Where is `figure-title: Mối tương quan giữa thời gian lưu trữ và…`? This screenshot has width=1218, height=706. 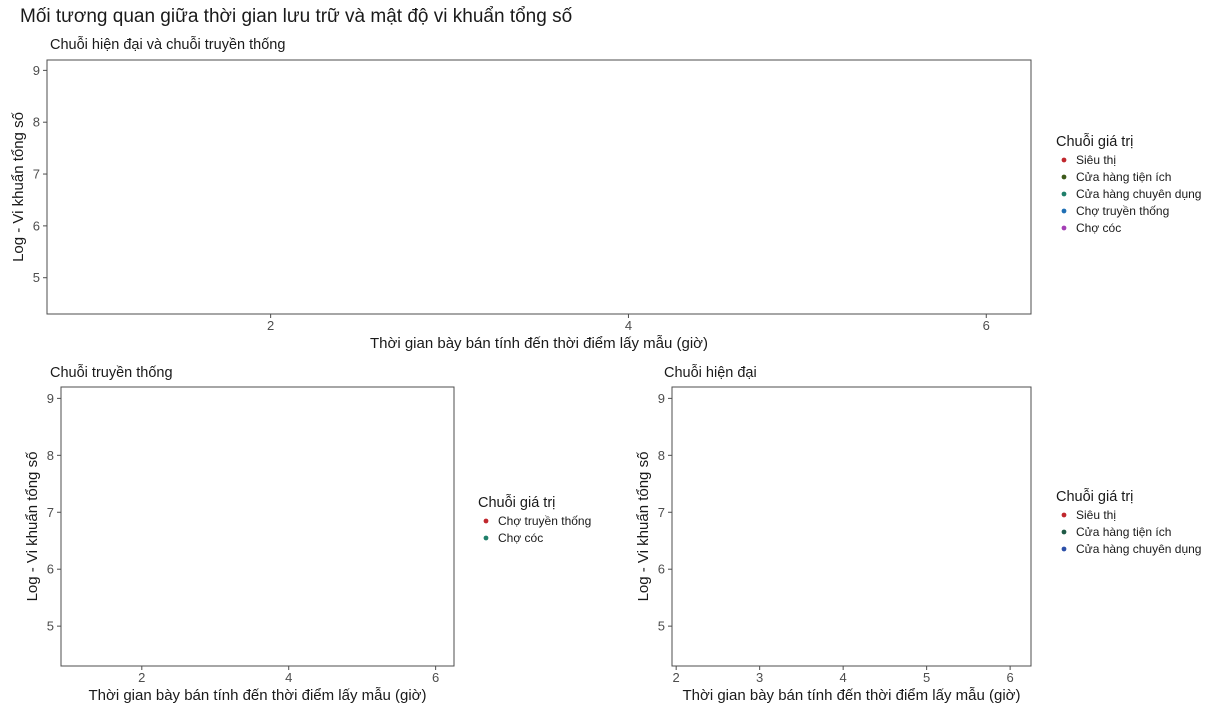
figure-title: Mối tương quan giữa thời gian lưu trữ và… is located at coordinates (296, 16).